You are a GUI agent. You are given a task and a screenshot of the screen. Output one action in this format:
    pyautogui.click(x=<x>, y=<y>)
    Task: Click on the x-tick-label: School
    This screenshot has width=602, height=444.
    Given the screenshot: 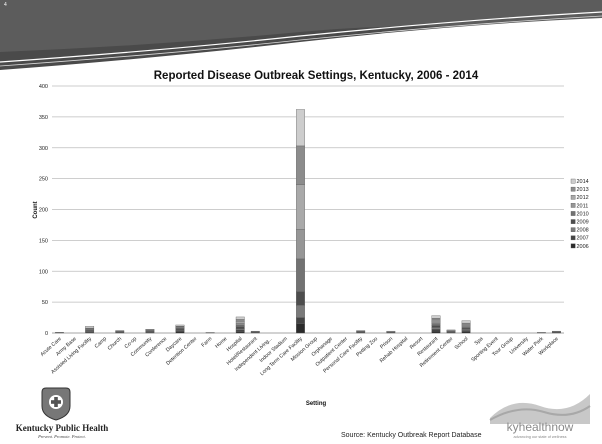 What is the action you would take?
    pyautogui.click(x=462, y=343)
    